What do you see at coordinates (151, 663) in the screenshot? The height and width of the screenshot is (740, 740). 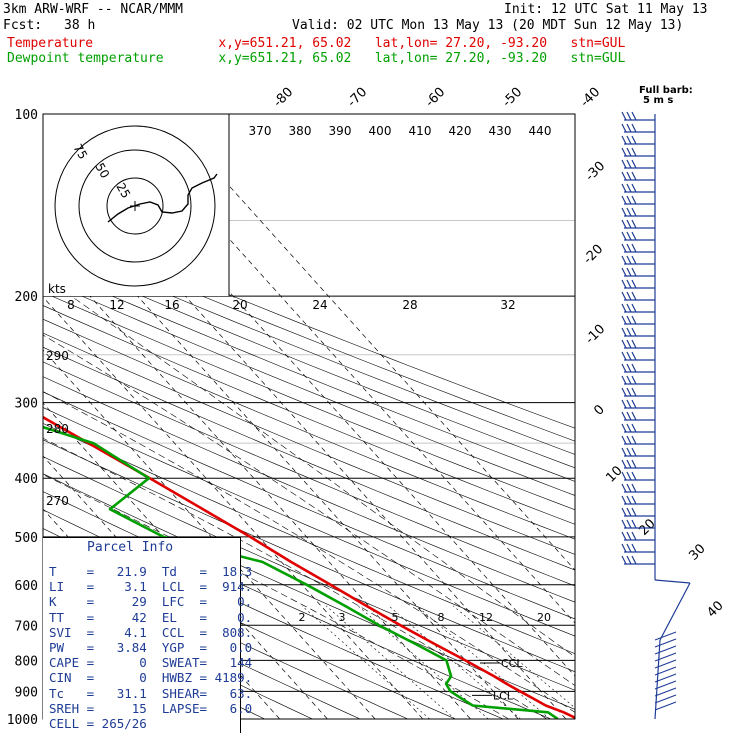 I see `parcel-info-row: CAPE = 0 SWEAT= 144` at bounding box center [151, 663].